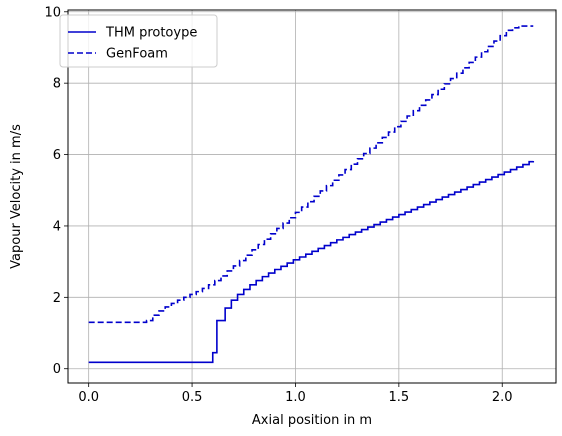 This screenshot has height=436, width=562. I want to click on x-axis: 0.0 0.5 1.0 1.5 2.0, so click(295, 394).